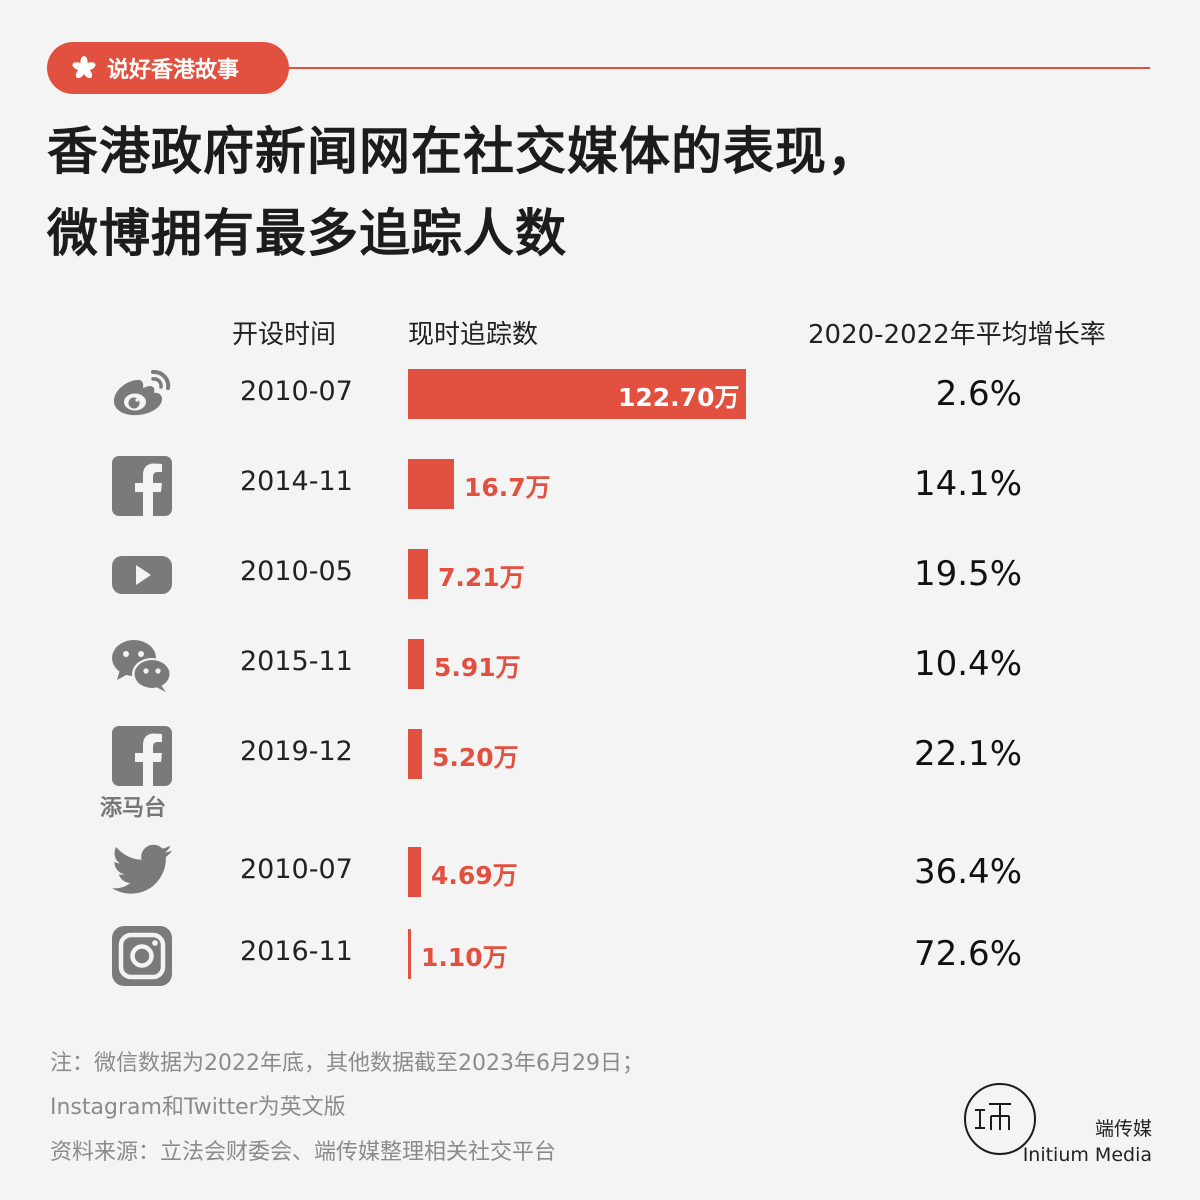  Describe the element at coordinates (142, 392) in the screenshot. I see `weibo-icon` at that location.